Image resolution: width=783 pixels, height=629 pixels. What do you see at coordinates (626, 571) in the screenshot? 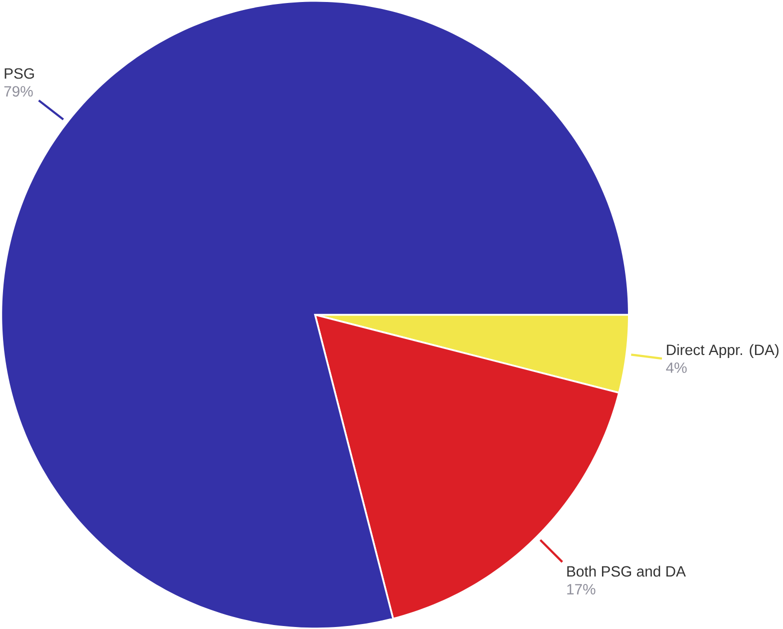
I see `slice-label: Both PSG and DA` at bounding box center [626, 571].